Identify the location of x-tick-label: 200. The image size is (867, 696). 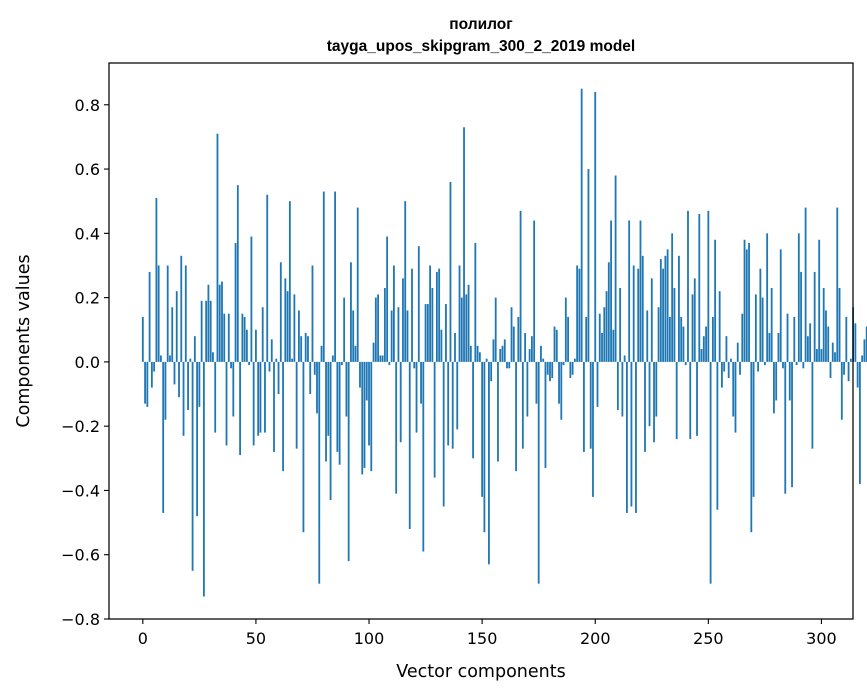
(595, 638).